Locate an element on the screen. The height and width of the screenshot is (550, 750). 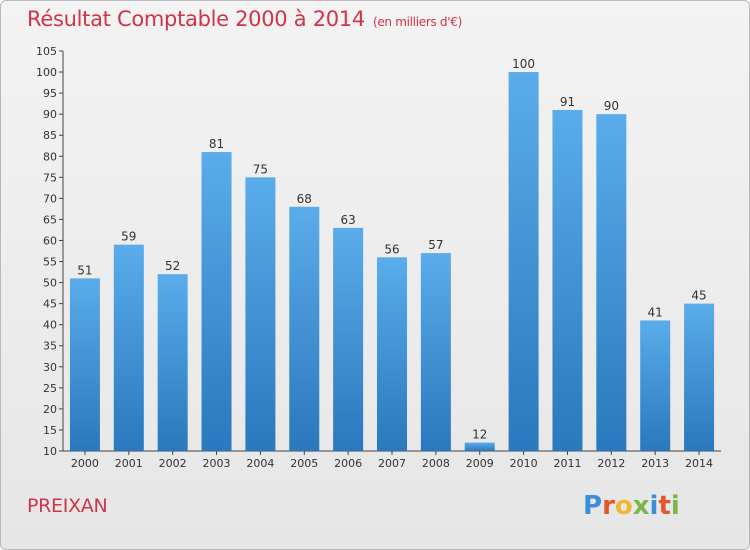
x-tick-label: 2001 is located at coordinates (129, 463).